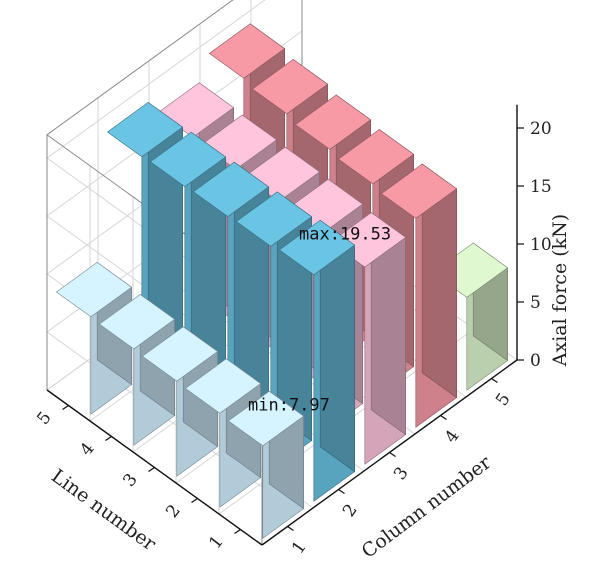  I want to click on bar-col4-line1, so click(419, 295).